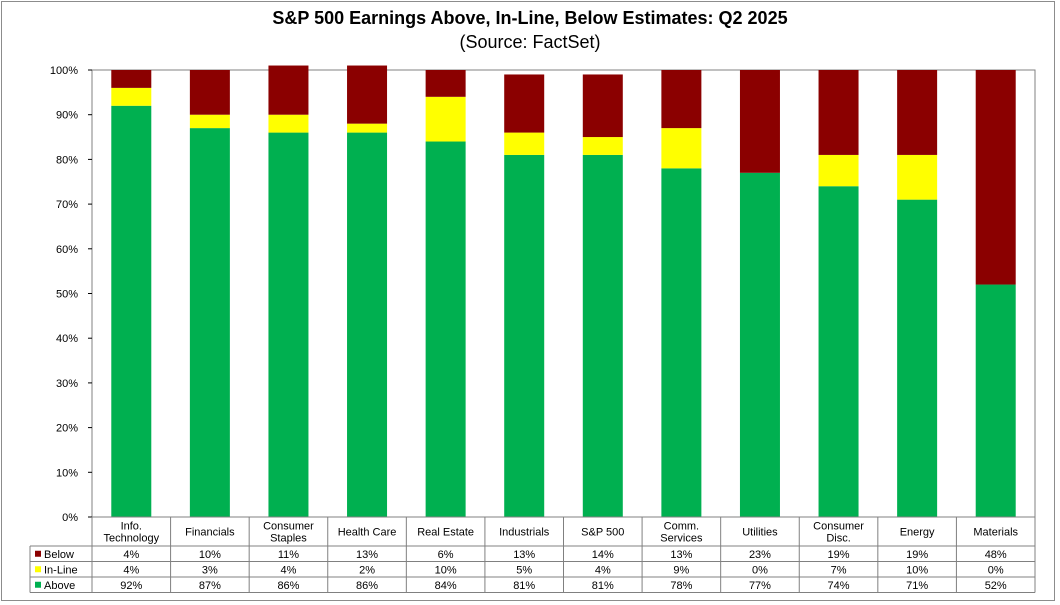 This screenshot has width=1060, height=605. Describe the element at coordinates (59, 586) in the screenshot. I see `legend-label: Above` at that location.